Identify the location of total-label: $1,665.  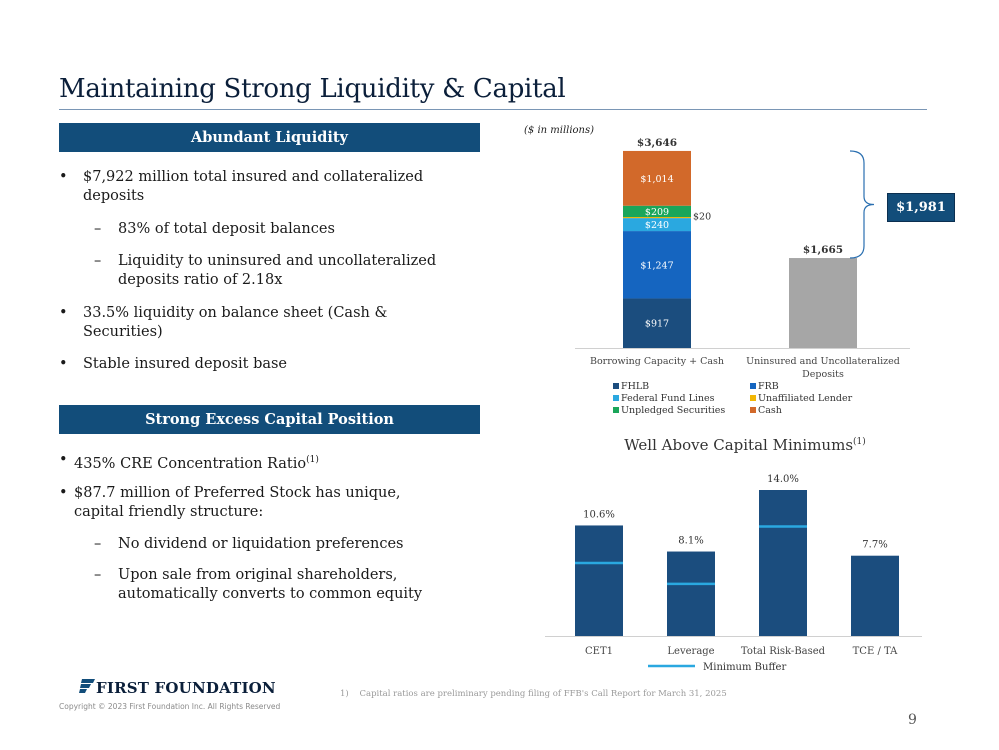
(823, 250).